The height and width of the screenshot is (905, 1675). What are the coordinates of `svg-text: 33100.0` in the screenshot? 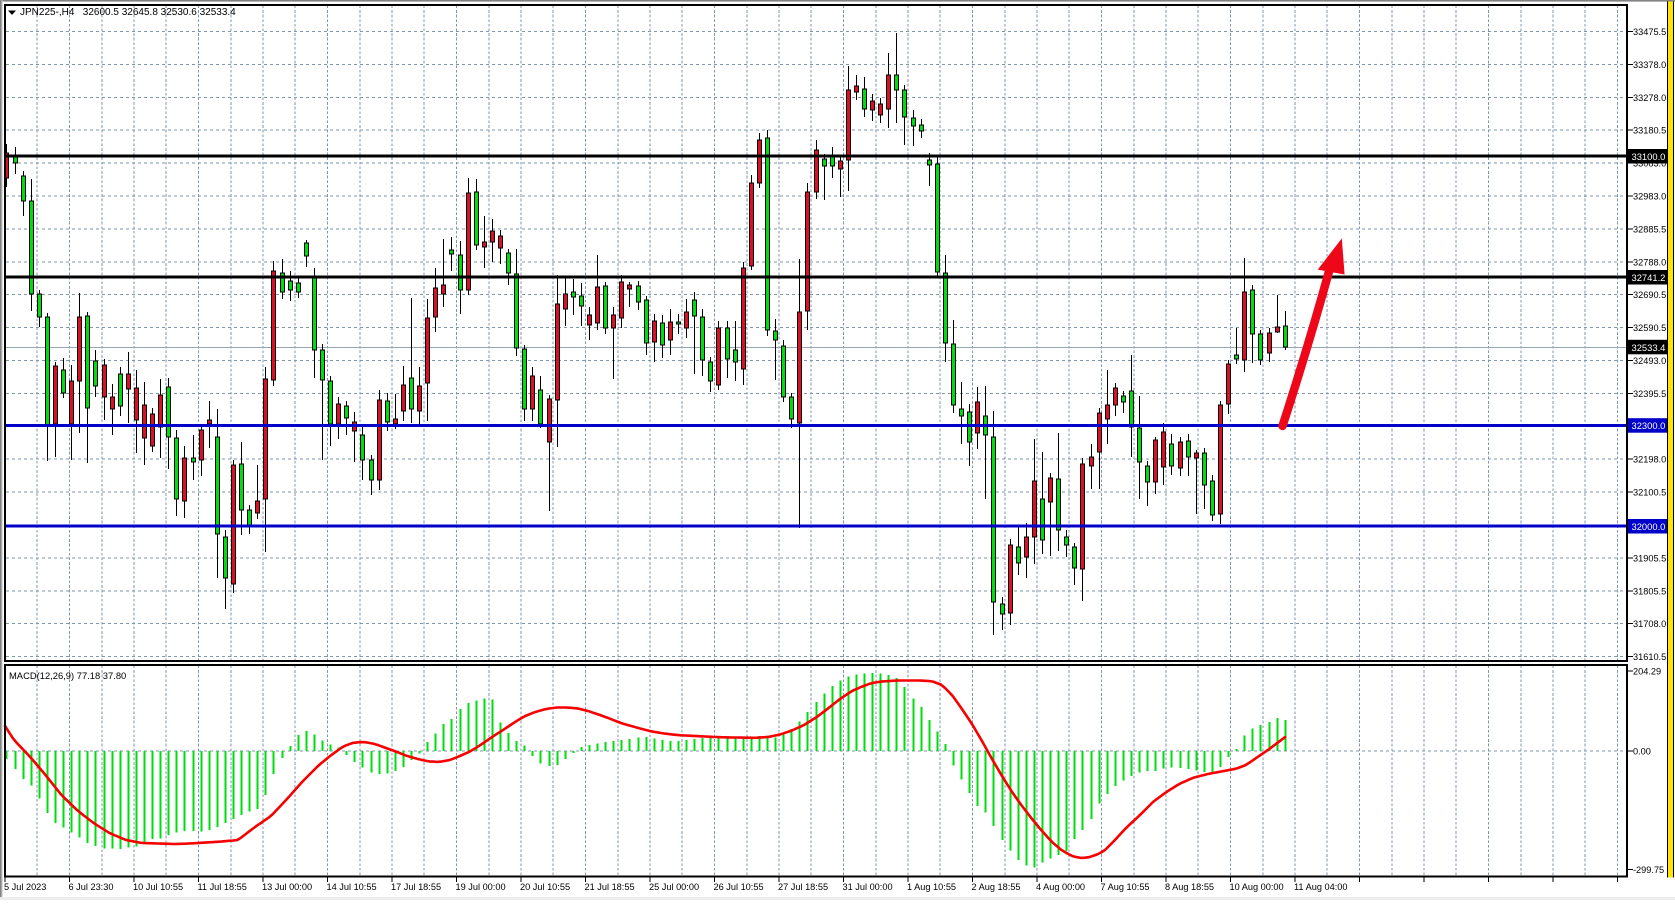 It's located at (1649, 156).